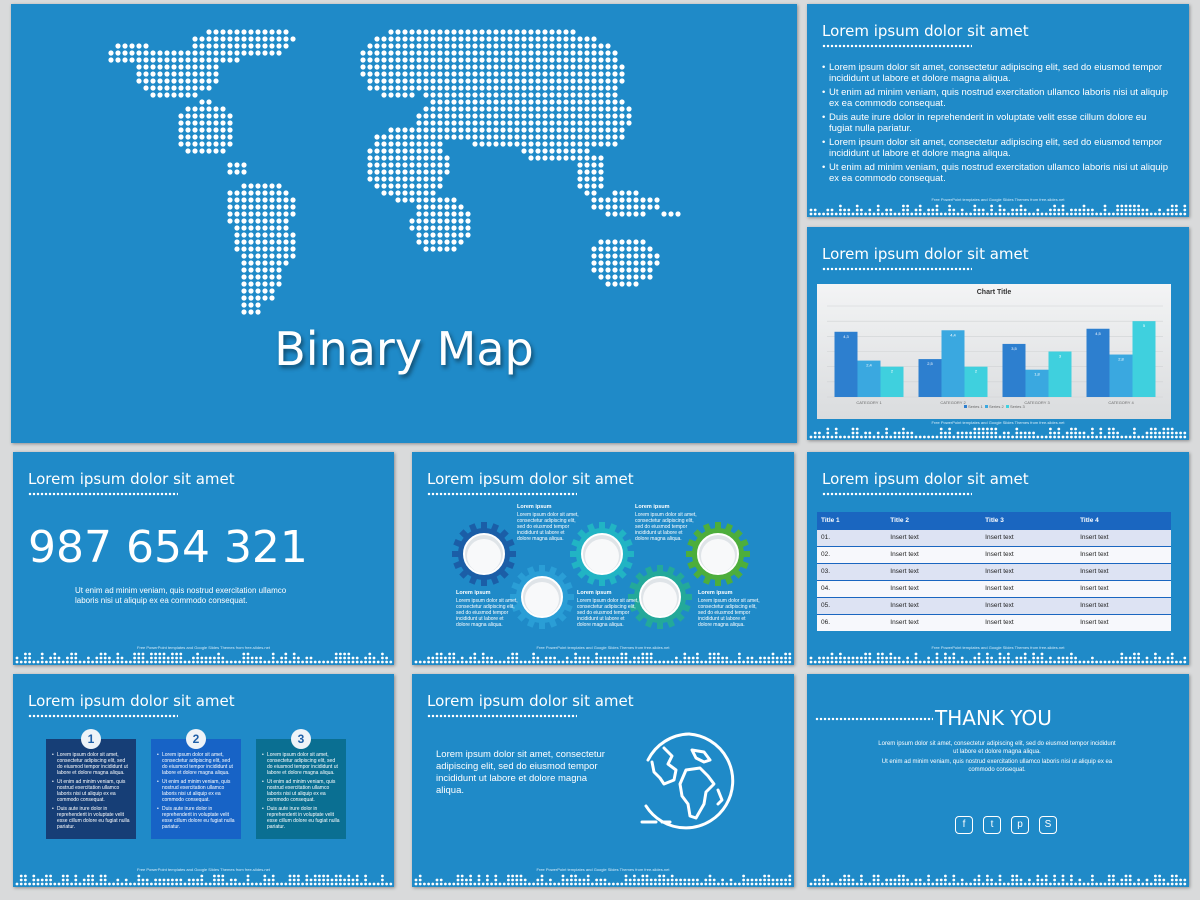 The width and height of the screenshot is (1200, 900). I want to click on facebook-icon: f, so click(964, 825).